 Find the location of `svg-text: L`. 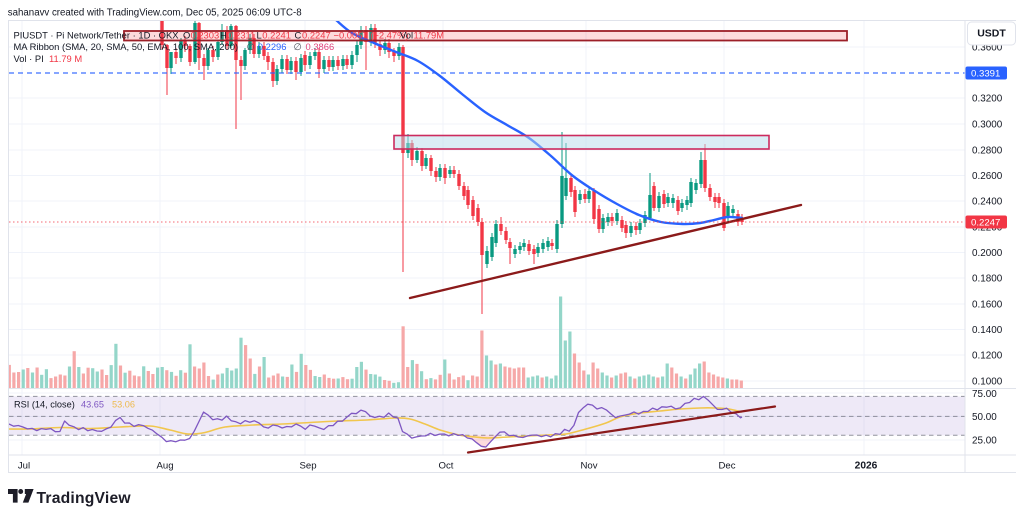

svg-text: L is located at coordinates (259, 35).